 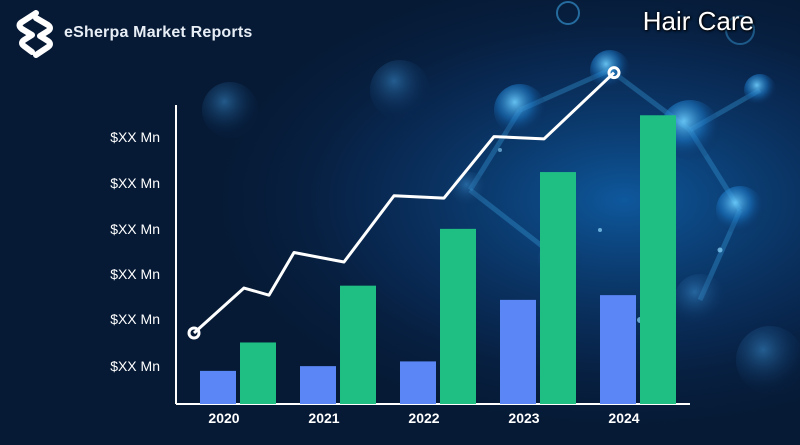 What do you see at coordinates (523, 418) in the screenshot?
I see `x-tick-label: 2023` at bounding box center [523, 418].